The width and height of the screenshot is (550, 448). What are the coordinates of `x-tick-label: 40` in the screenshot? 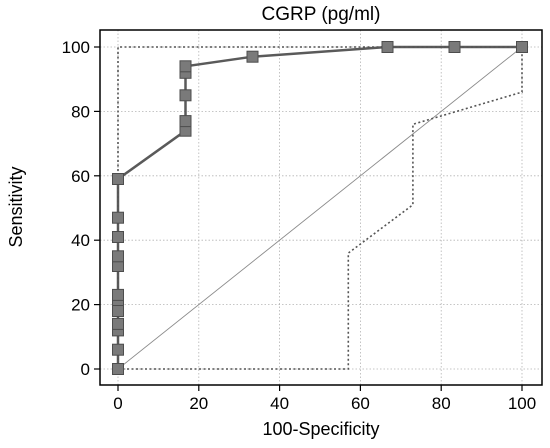 It's located at (279, 403).